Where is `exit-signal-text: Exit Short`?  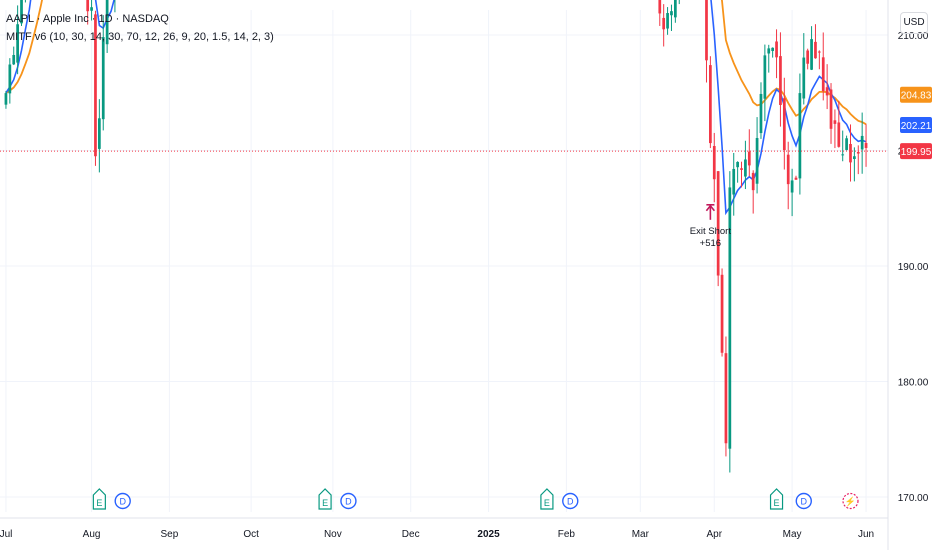 exit-signal-text: Exit Short is located at coordinates (711, 231).